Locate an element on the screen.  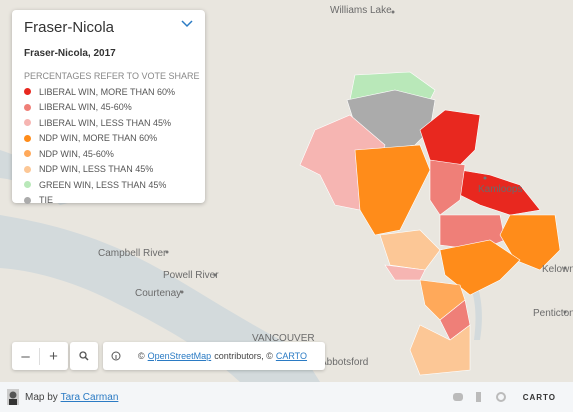
search-icon is located at coordinates (84, 356).